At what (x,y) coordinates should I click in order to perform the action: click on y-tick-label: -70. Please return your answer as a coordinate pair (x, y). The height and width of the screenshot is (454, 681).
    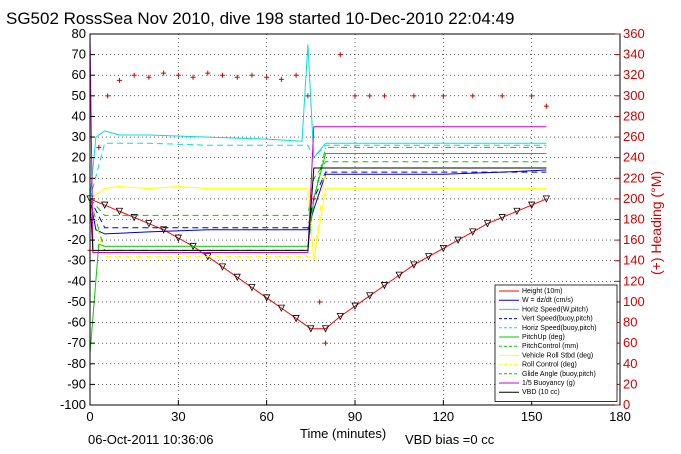
    Looking at the image, I should click on (76, 342).